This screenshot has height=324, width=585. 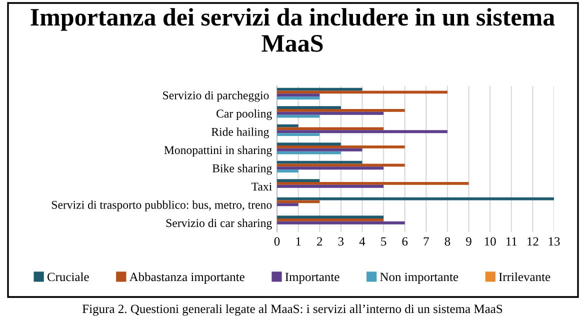 I want to click on x-tick-label: 9, so click(x=469, y=241).